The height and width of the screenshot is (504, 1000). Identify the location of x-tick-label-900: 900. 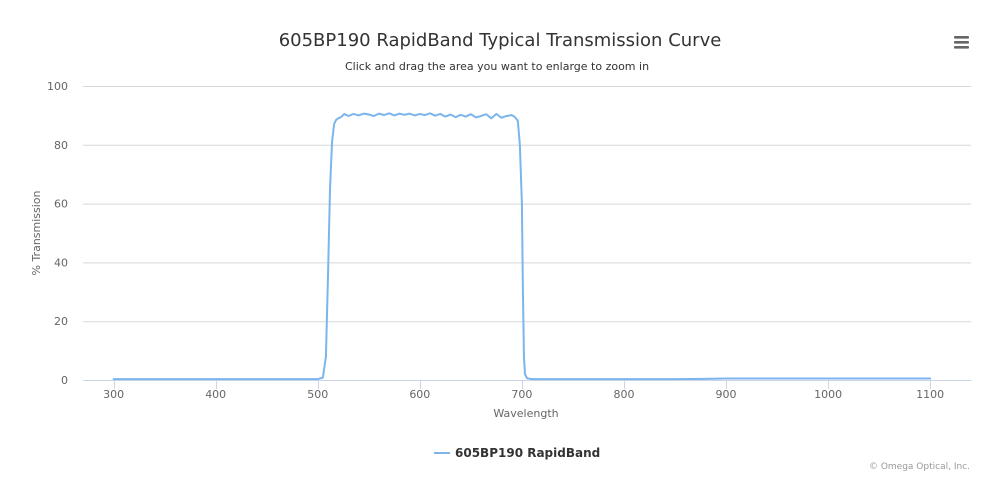
(726, 394).